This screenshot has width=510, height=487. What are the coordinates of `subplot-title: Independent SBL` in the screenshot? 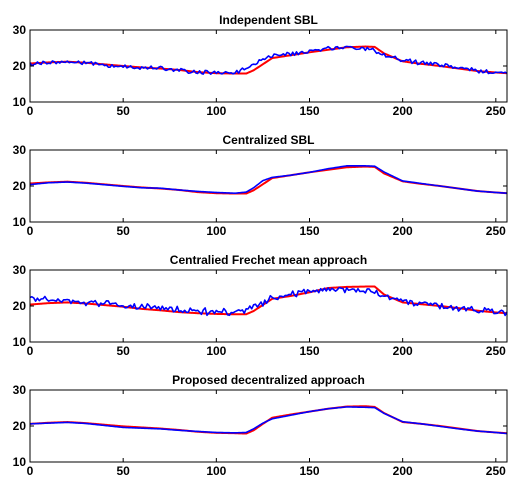 It's located at (268, 20).